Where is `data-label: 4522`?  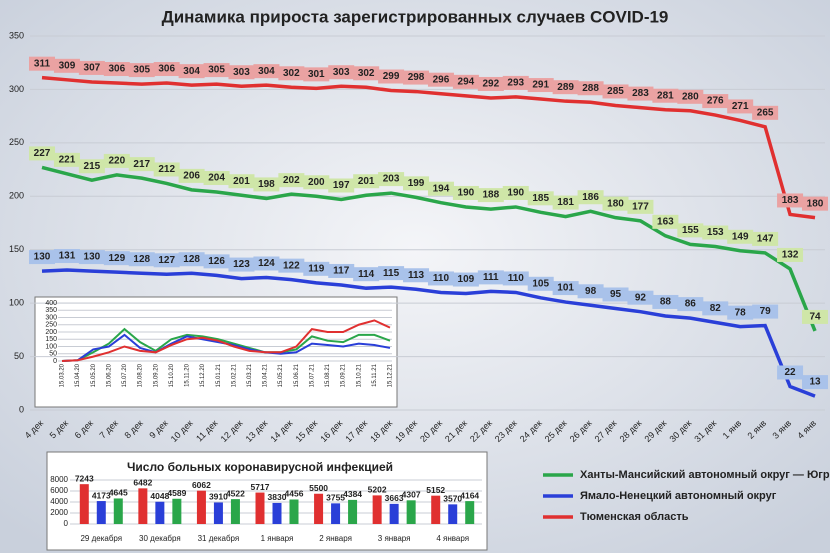 data-label: 4522 is located at coordinates (235, 493).